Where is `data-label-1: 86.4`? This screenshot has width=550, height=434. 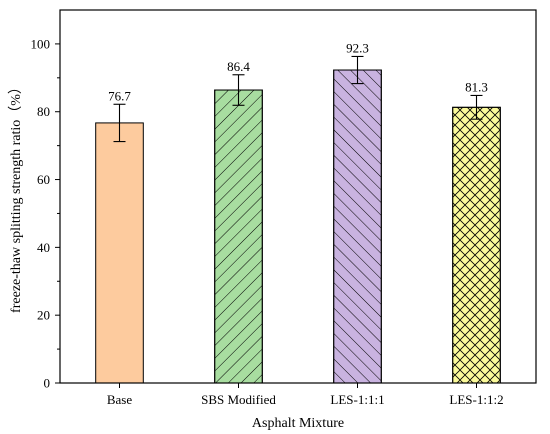
data-label-1: 86.4 is located at coordinates (238, 66).